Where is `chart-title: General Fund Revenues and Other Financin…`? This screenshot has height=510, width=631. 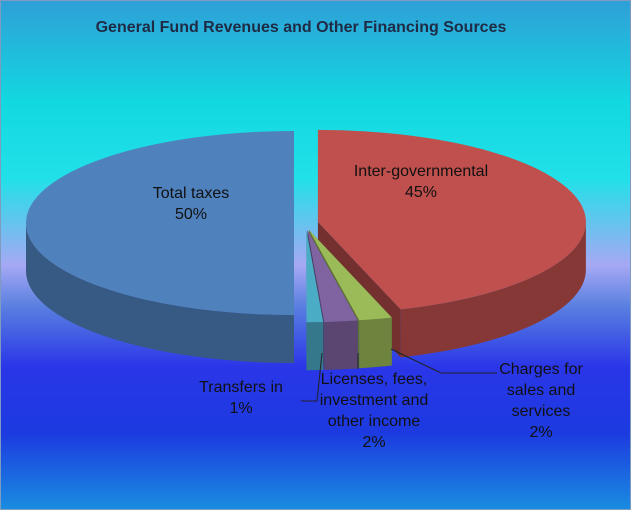 chart-title: General Fund Revenues and Other Financin… is located at coordinates (301, 27).